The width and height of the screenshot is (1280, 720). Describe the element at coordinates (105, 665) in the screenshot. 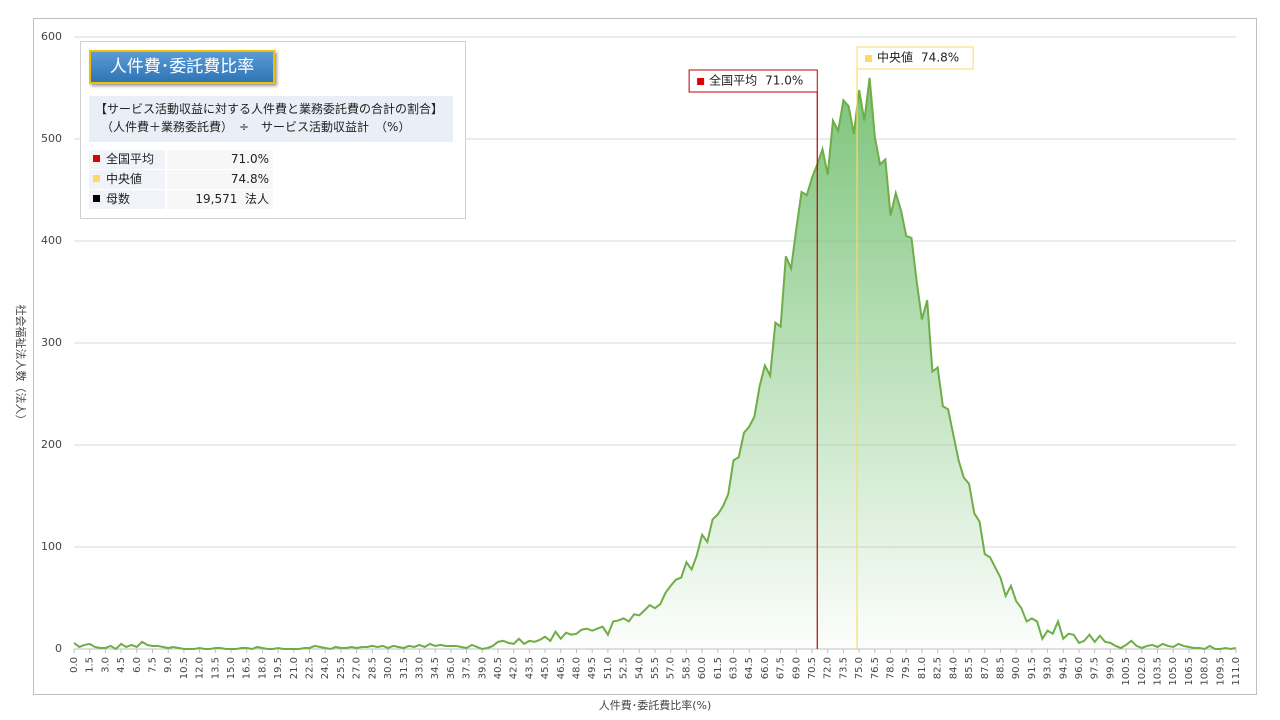

I see `x-tick-label: 3.0` at that location.